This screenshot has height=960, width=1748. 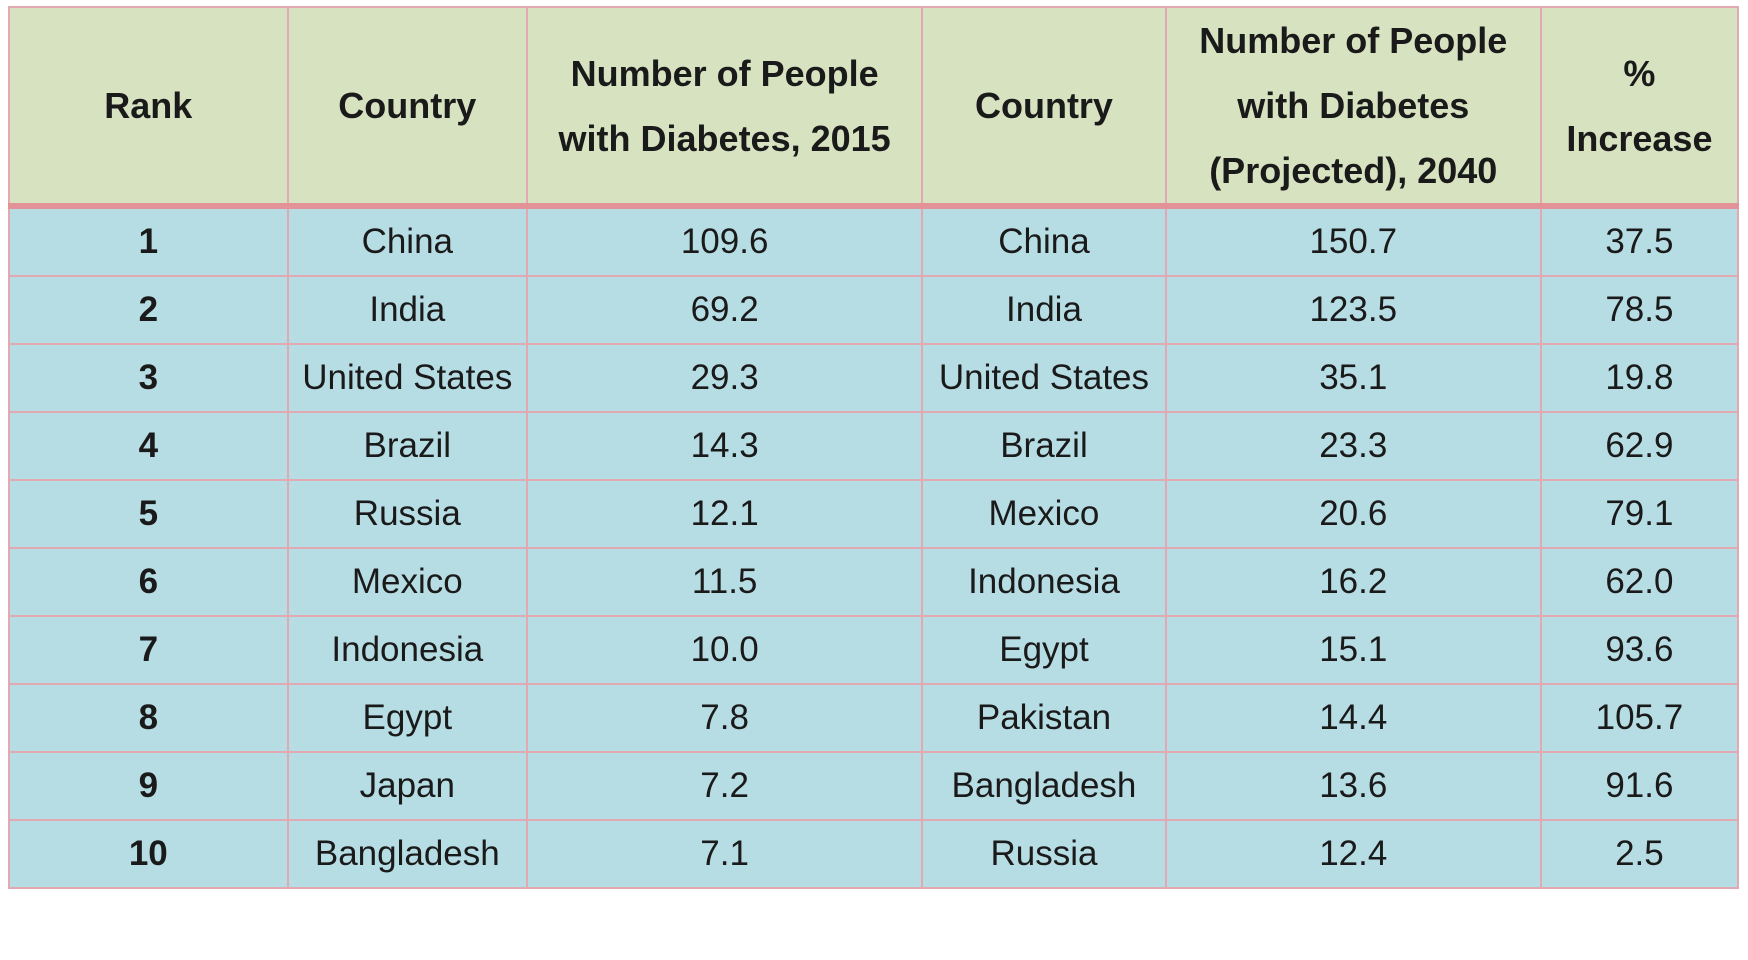 What do you see at coordinates (1044, 378) in the screenshot?
I see `cell-country-2040: United States` at bounding box center [1044, 378].